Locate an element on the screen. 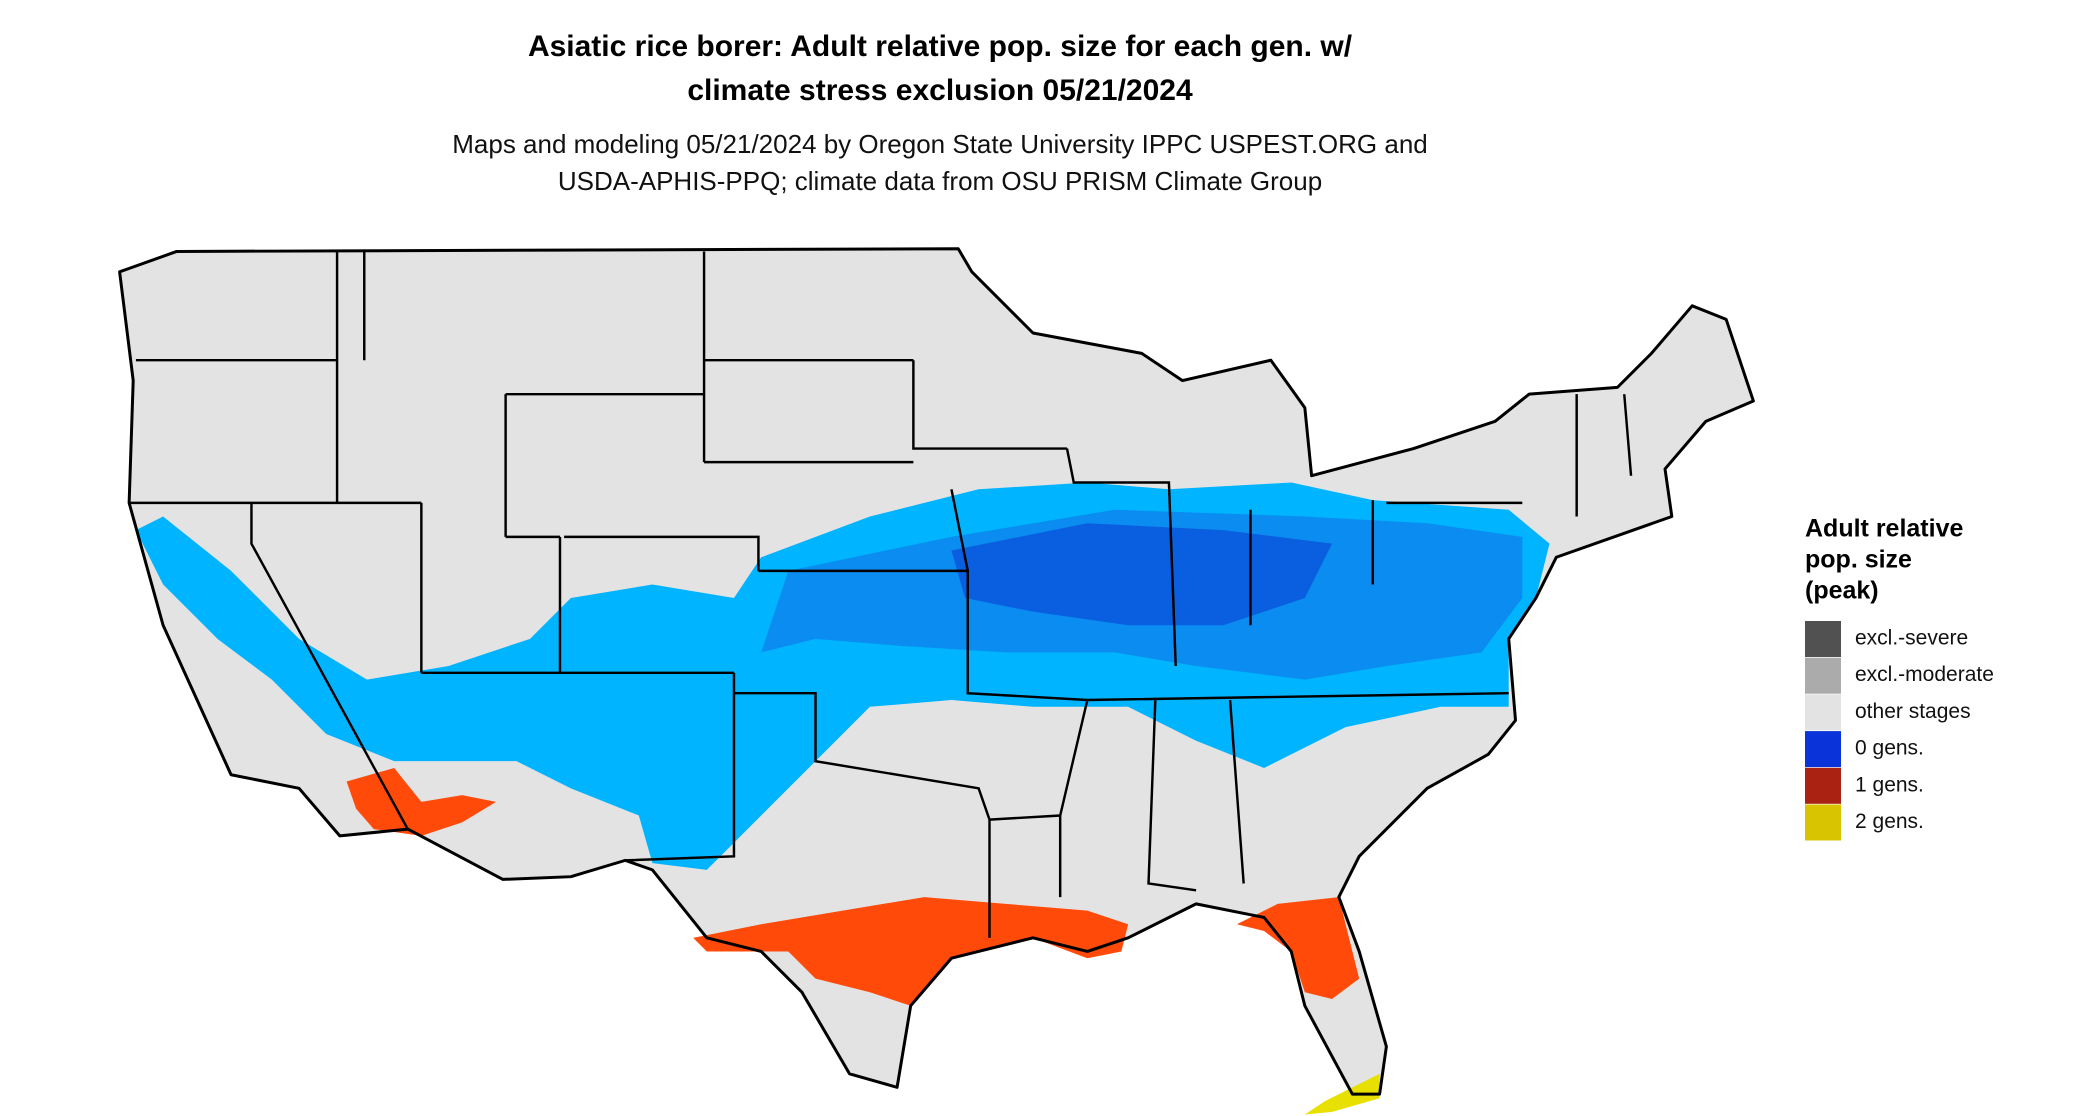  legend-label: excl.-severe is located at coordinates (1911, 638).